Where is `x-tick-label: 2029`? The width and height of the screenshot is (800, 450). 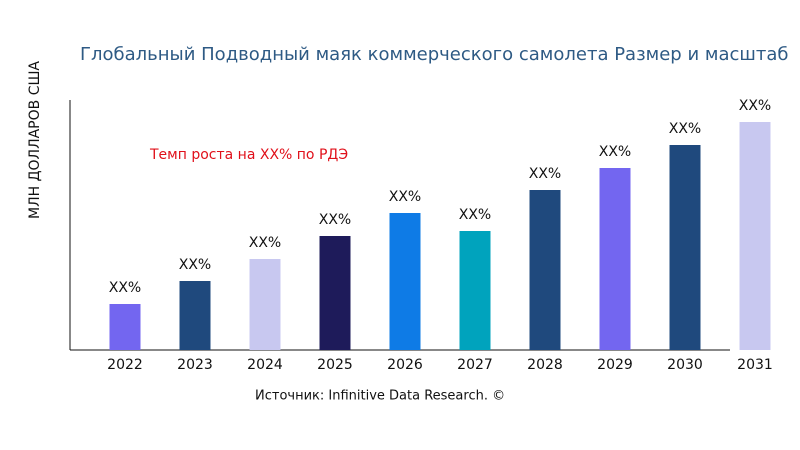
x-tick-label: 2029 is located at coordinates (615, 365).